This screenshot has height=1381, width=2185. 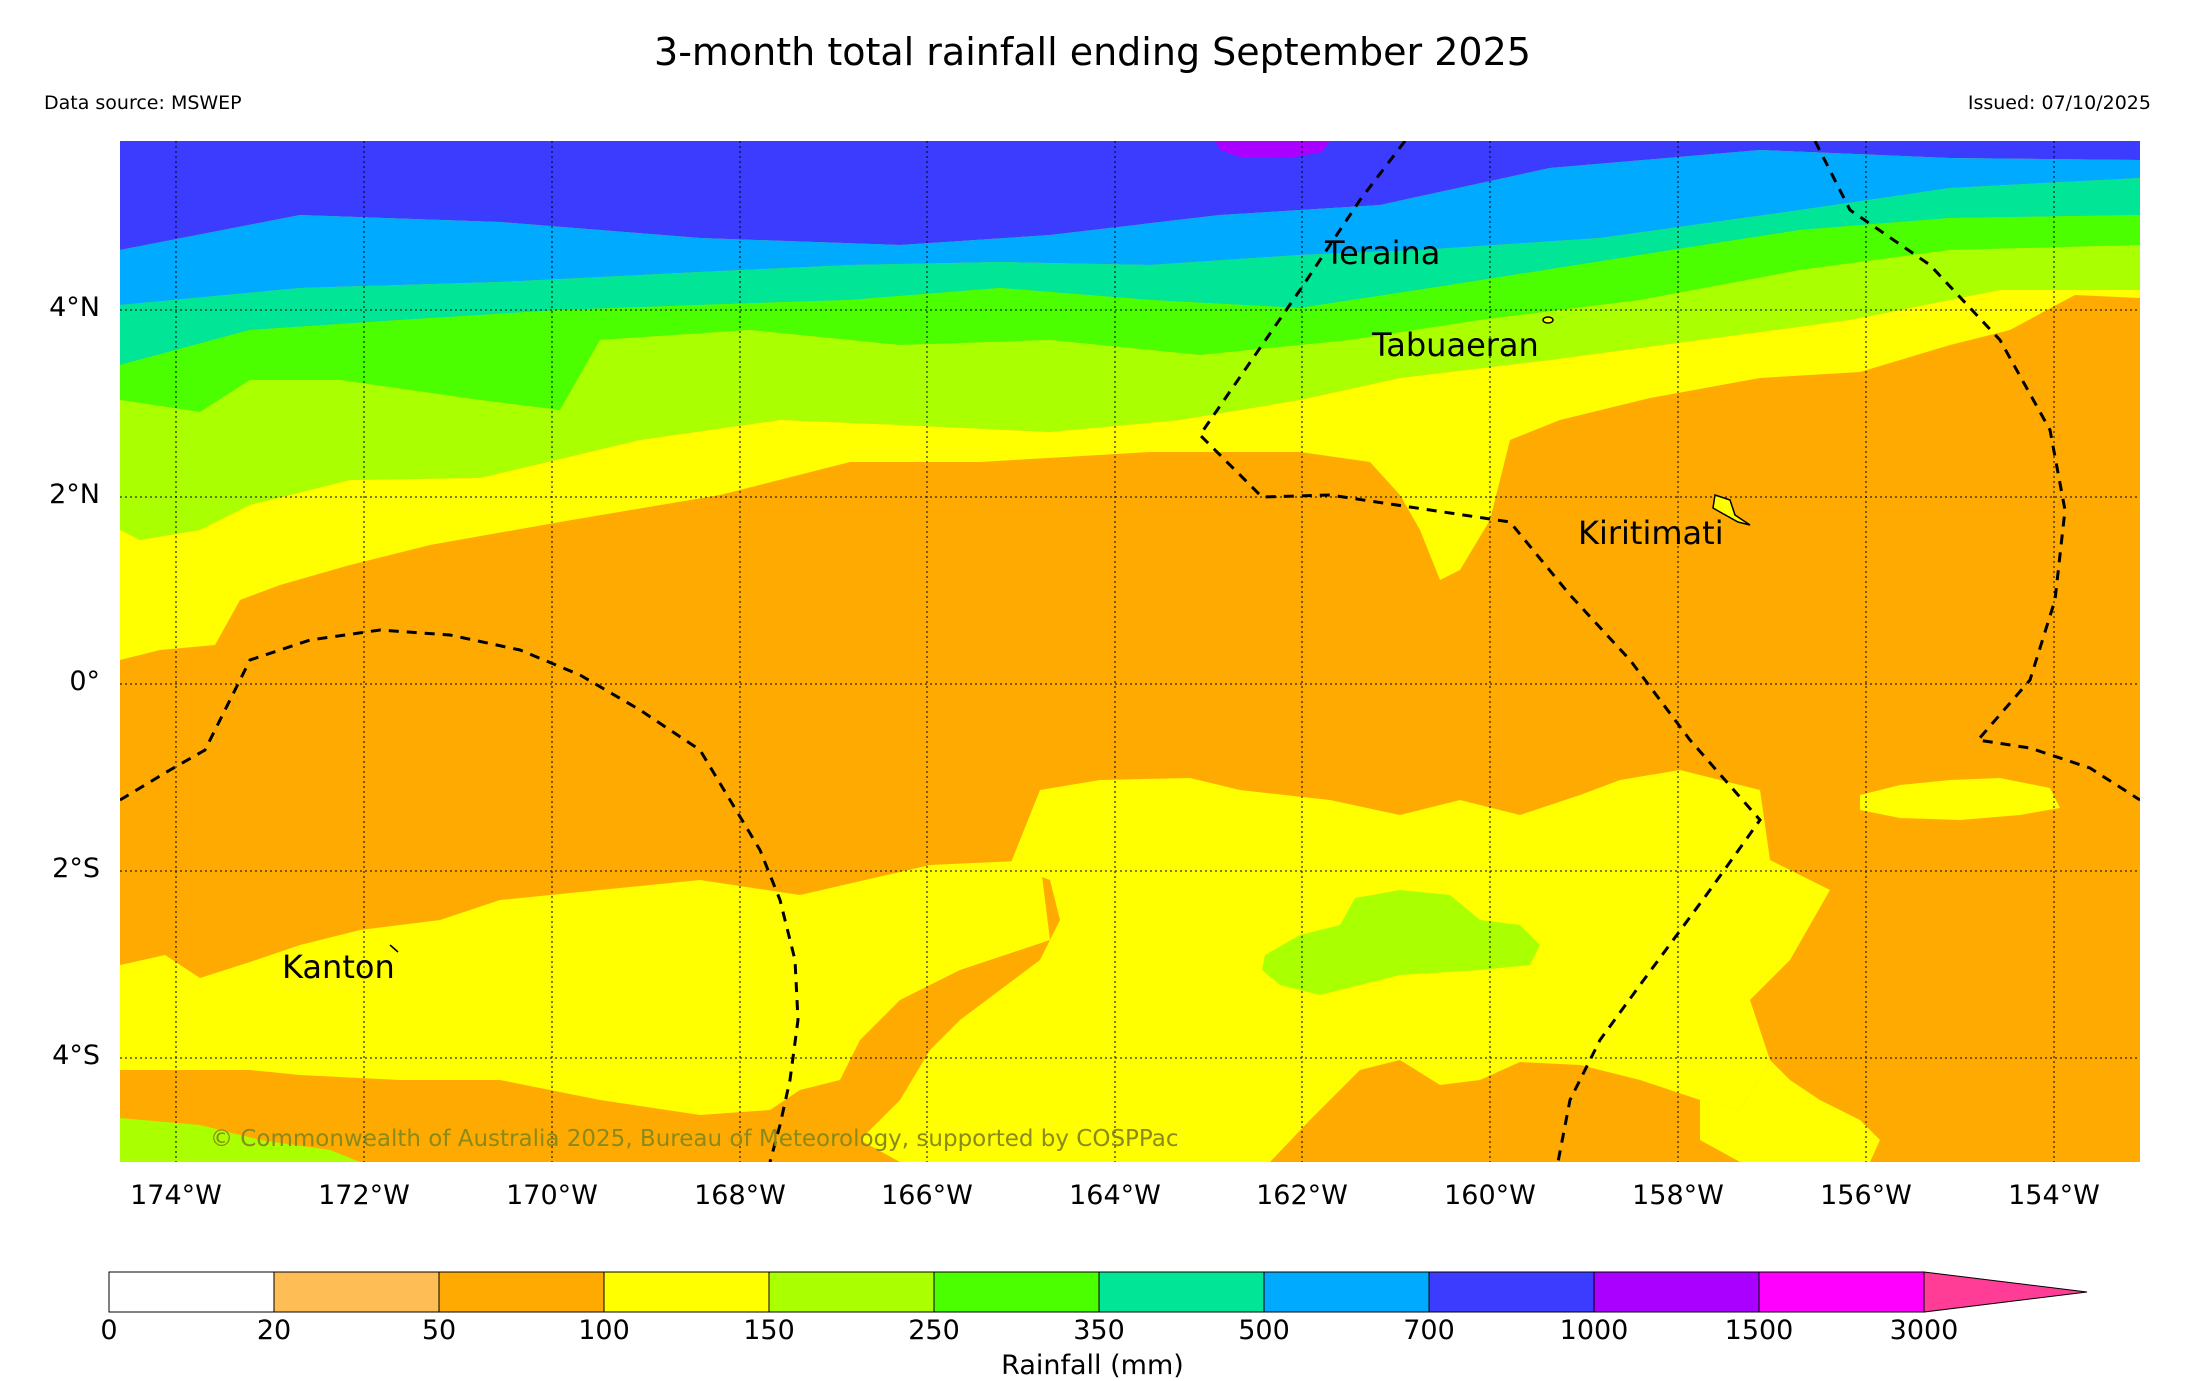 I want to click on cb-tick-1500: 1500, so click(x=1759, y=1330).